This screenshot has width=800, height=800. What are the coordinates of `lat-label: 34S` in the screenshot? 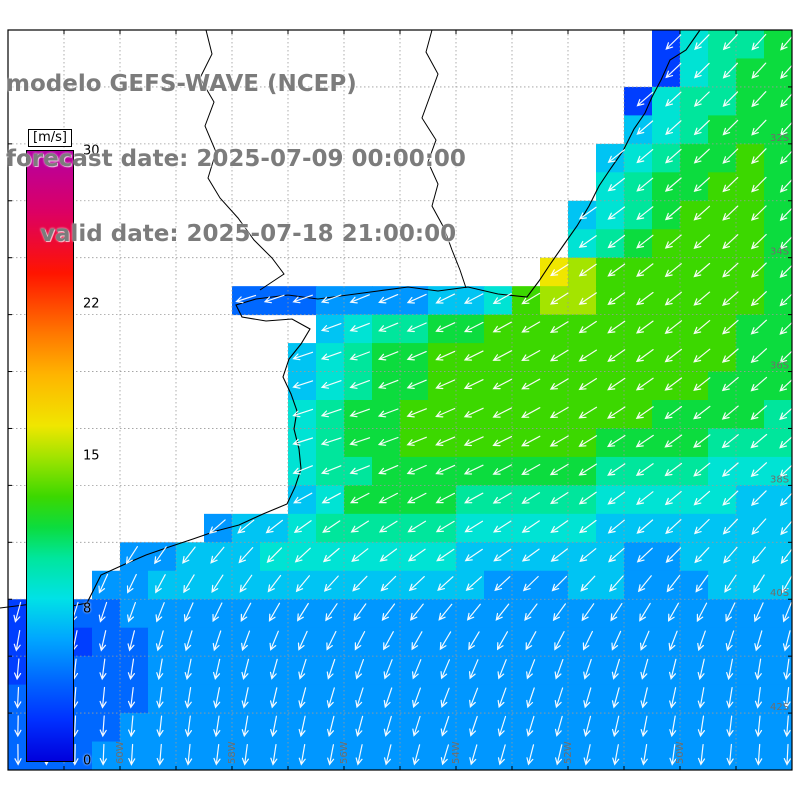 It's located at (779, 252).